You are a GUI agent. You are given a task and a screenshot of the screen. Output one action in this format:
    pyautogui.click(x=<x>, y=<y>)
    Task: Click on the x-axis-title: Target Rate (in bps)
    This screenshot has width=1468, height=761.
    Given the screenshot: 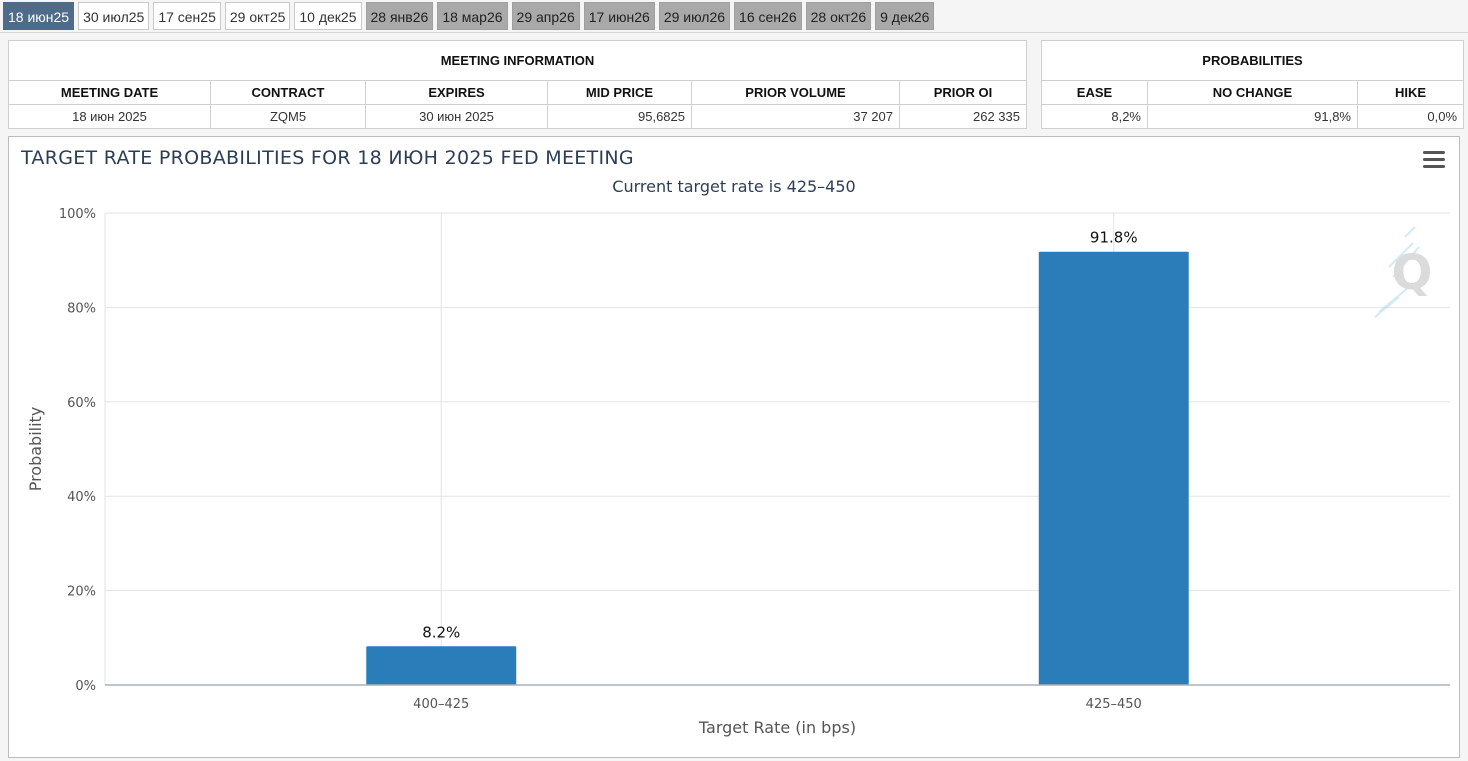 What is the action you would take?
    pyautogui.click(x=777, y=727)
    